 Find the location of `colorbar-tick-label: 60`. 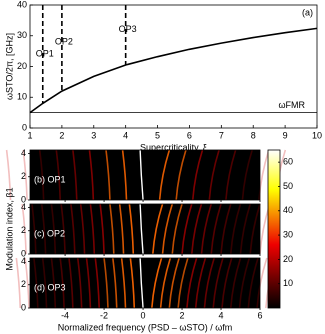

colorbar-tick-label: 60 is located at coordinates (288, 162).